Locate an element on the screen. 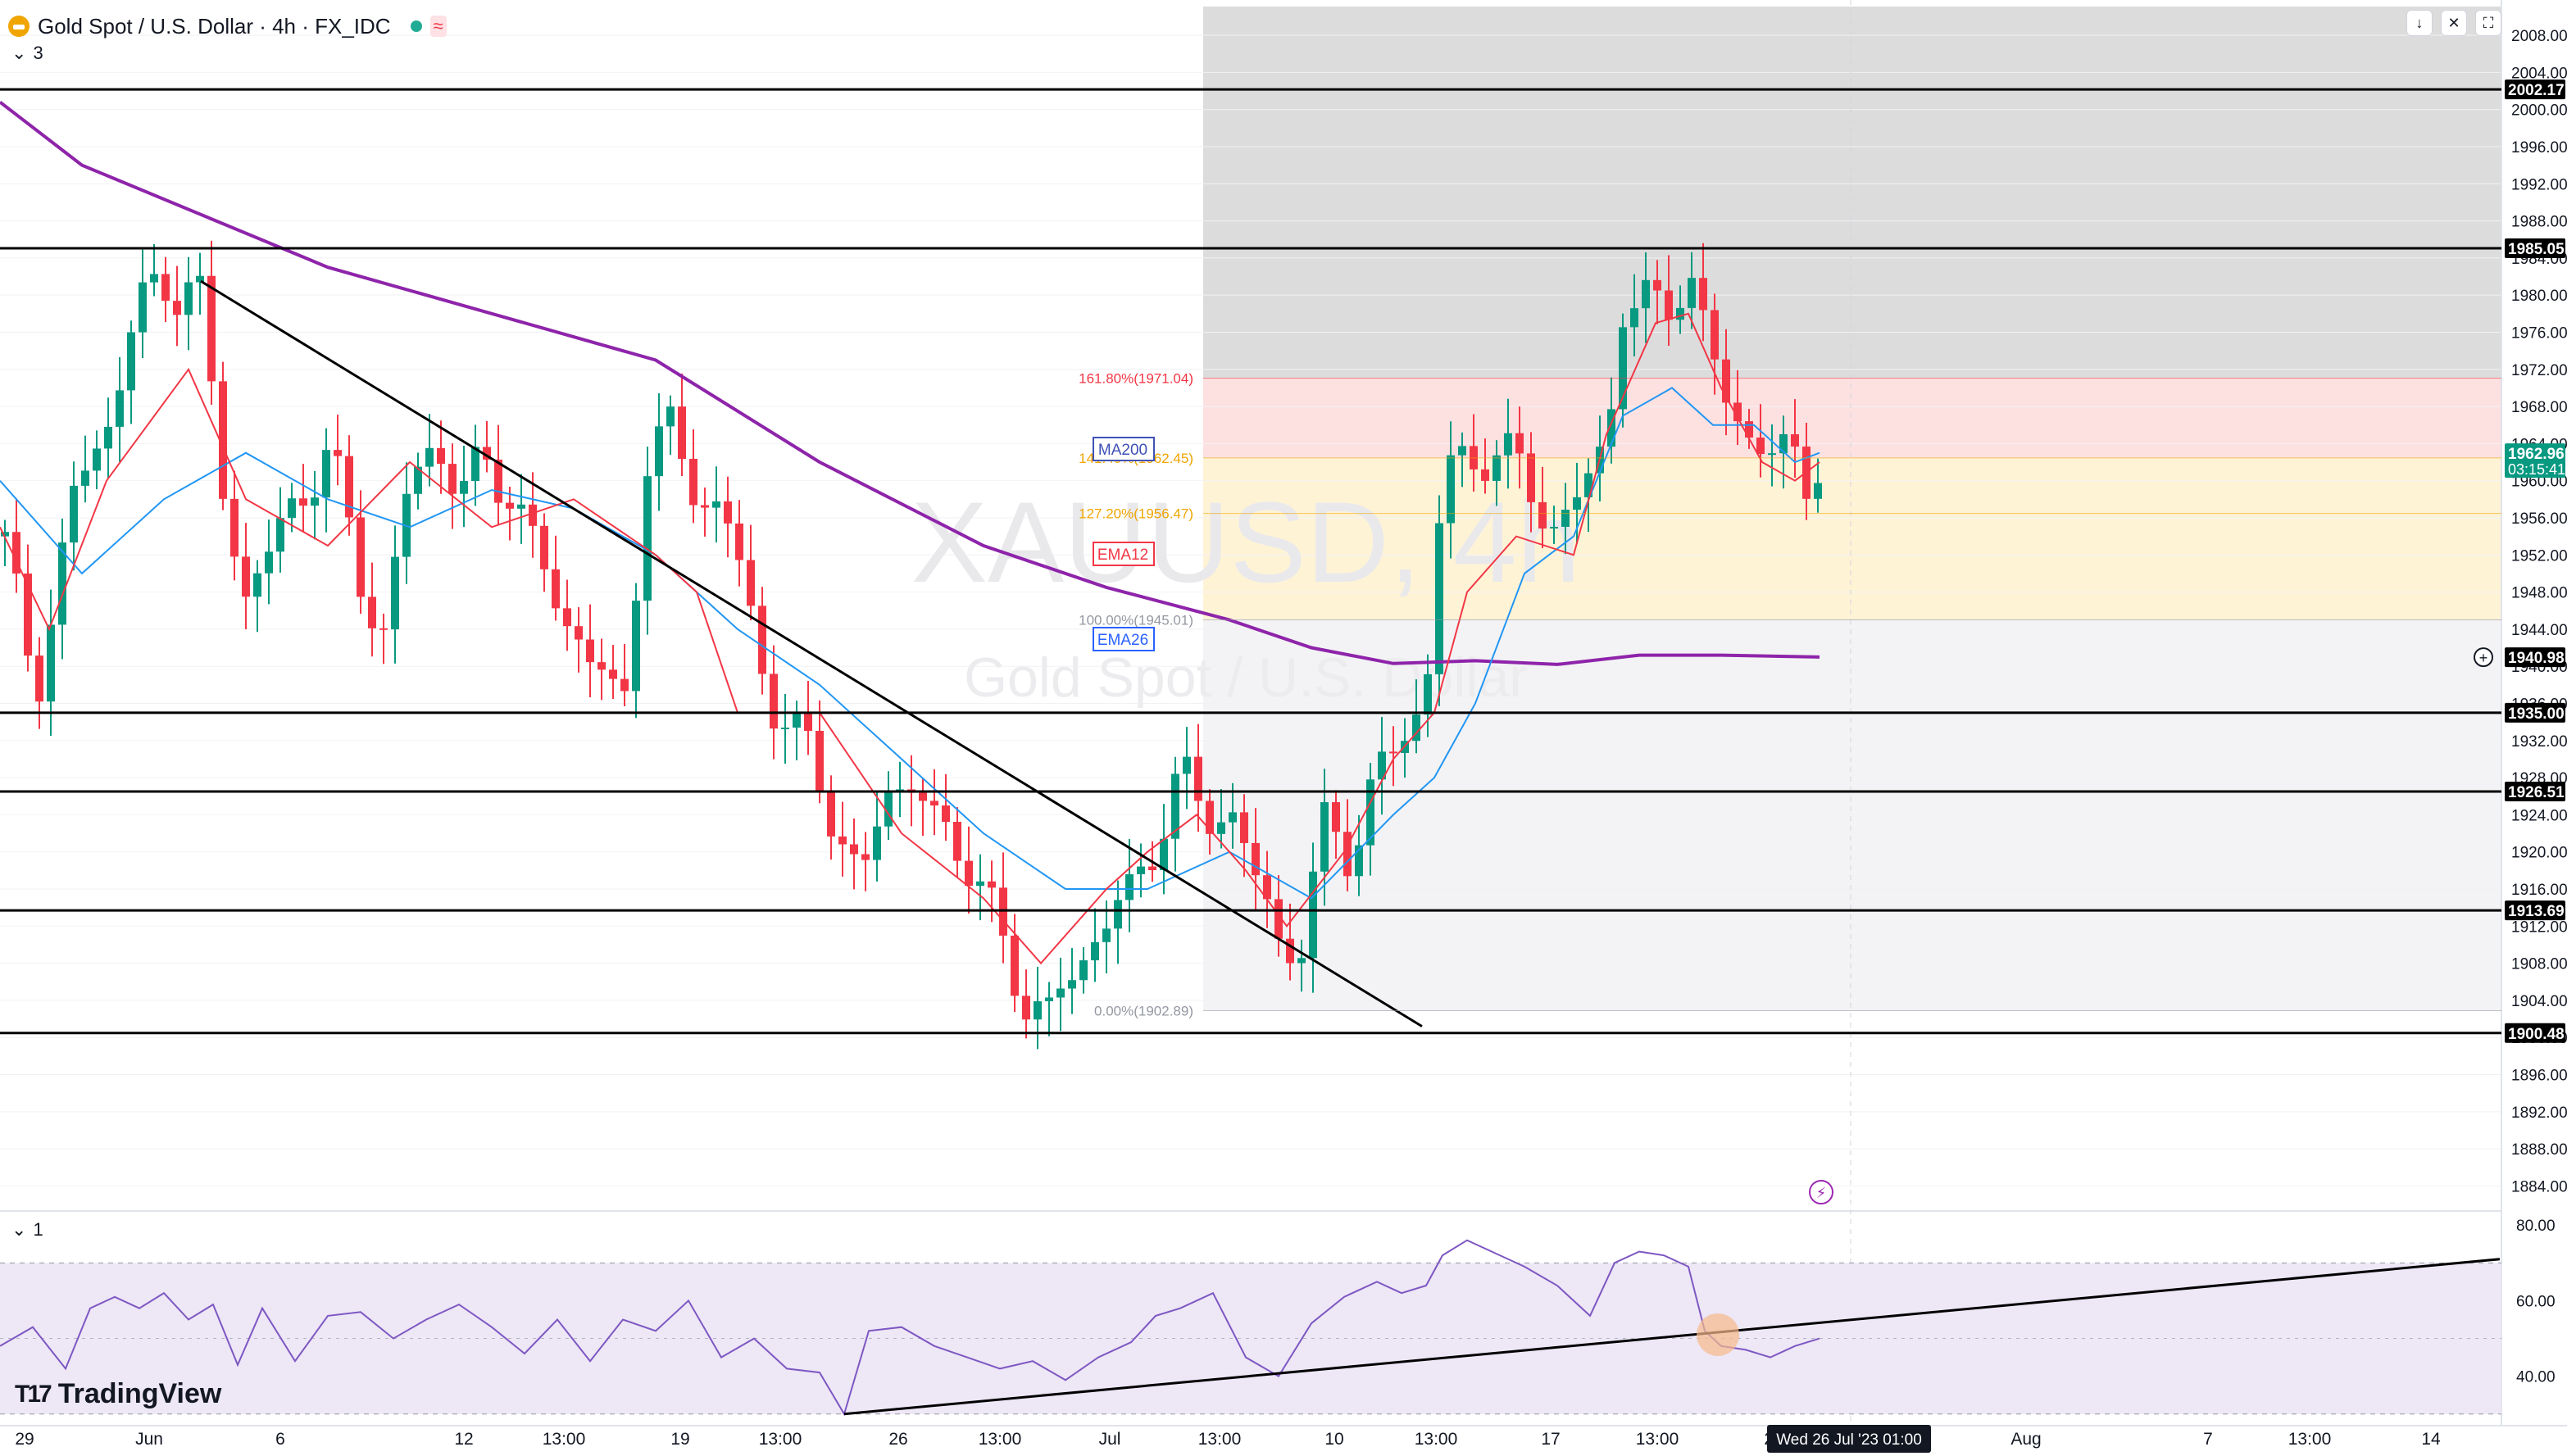 The height and width of the screenshot is (1456, 2567). crosshair-time-box is located at coordinates (1849, 1439).